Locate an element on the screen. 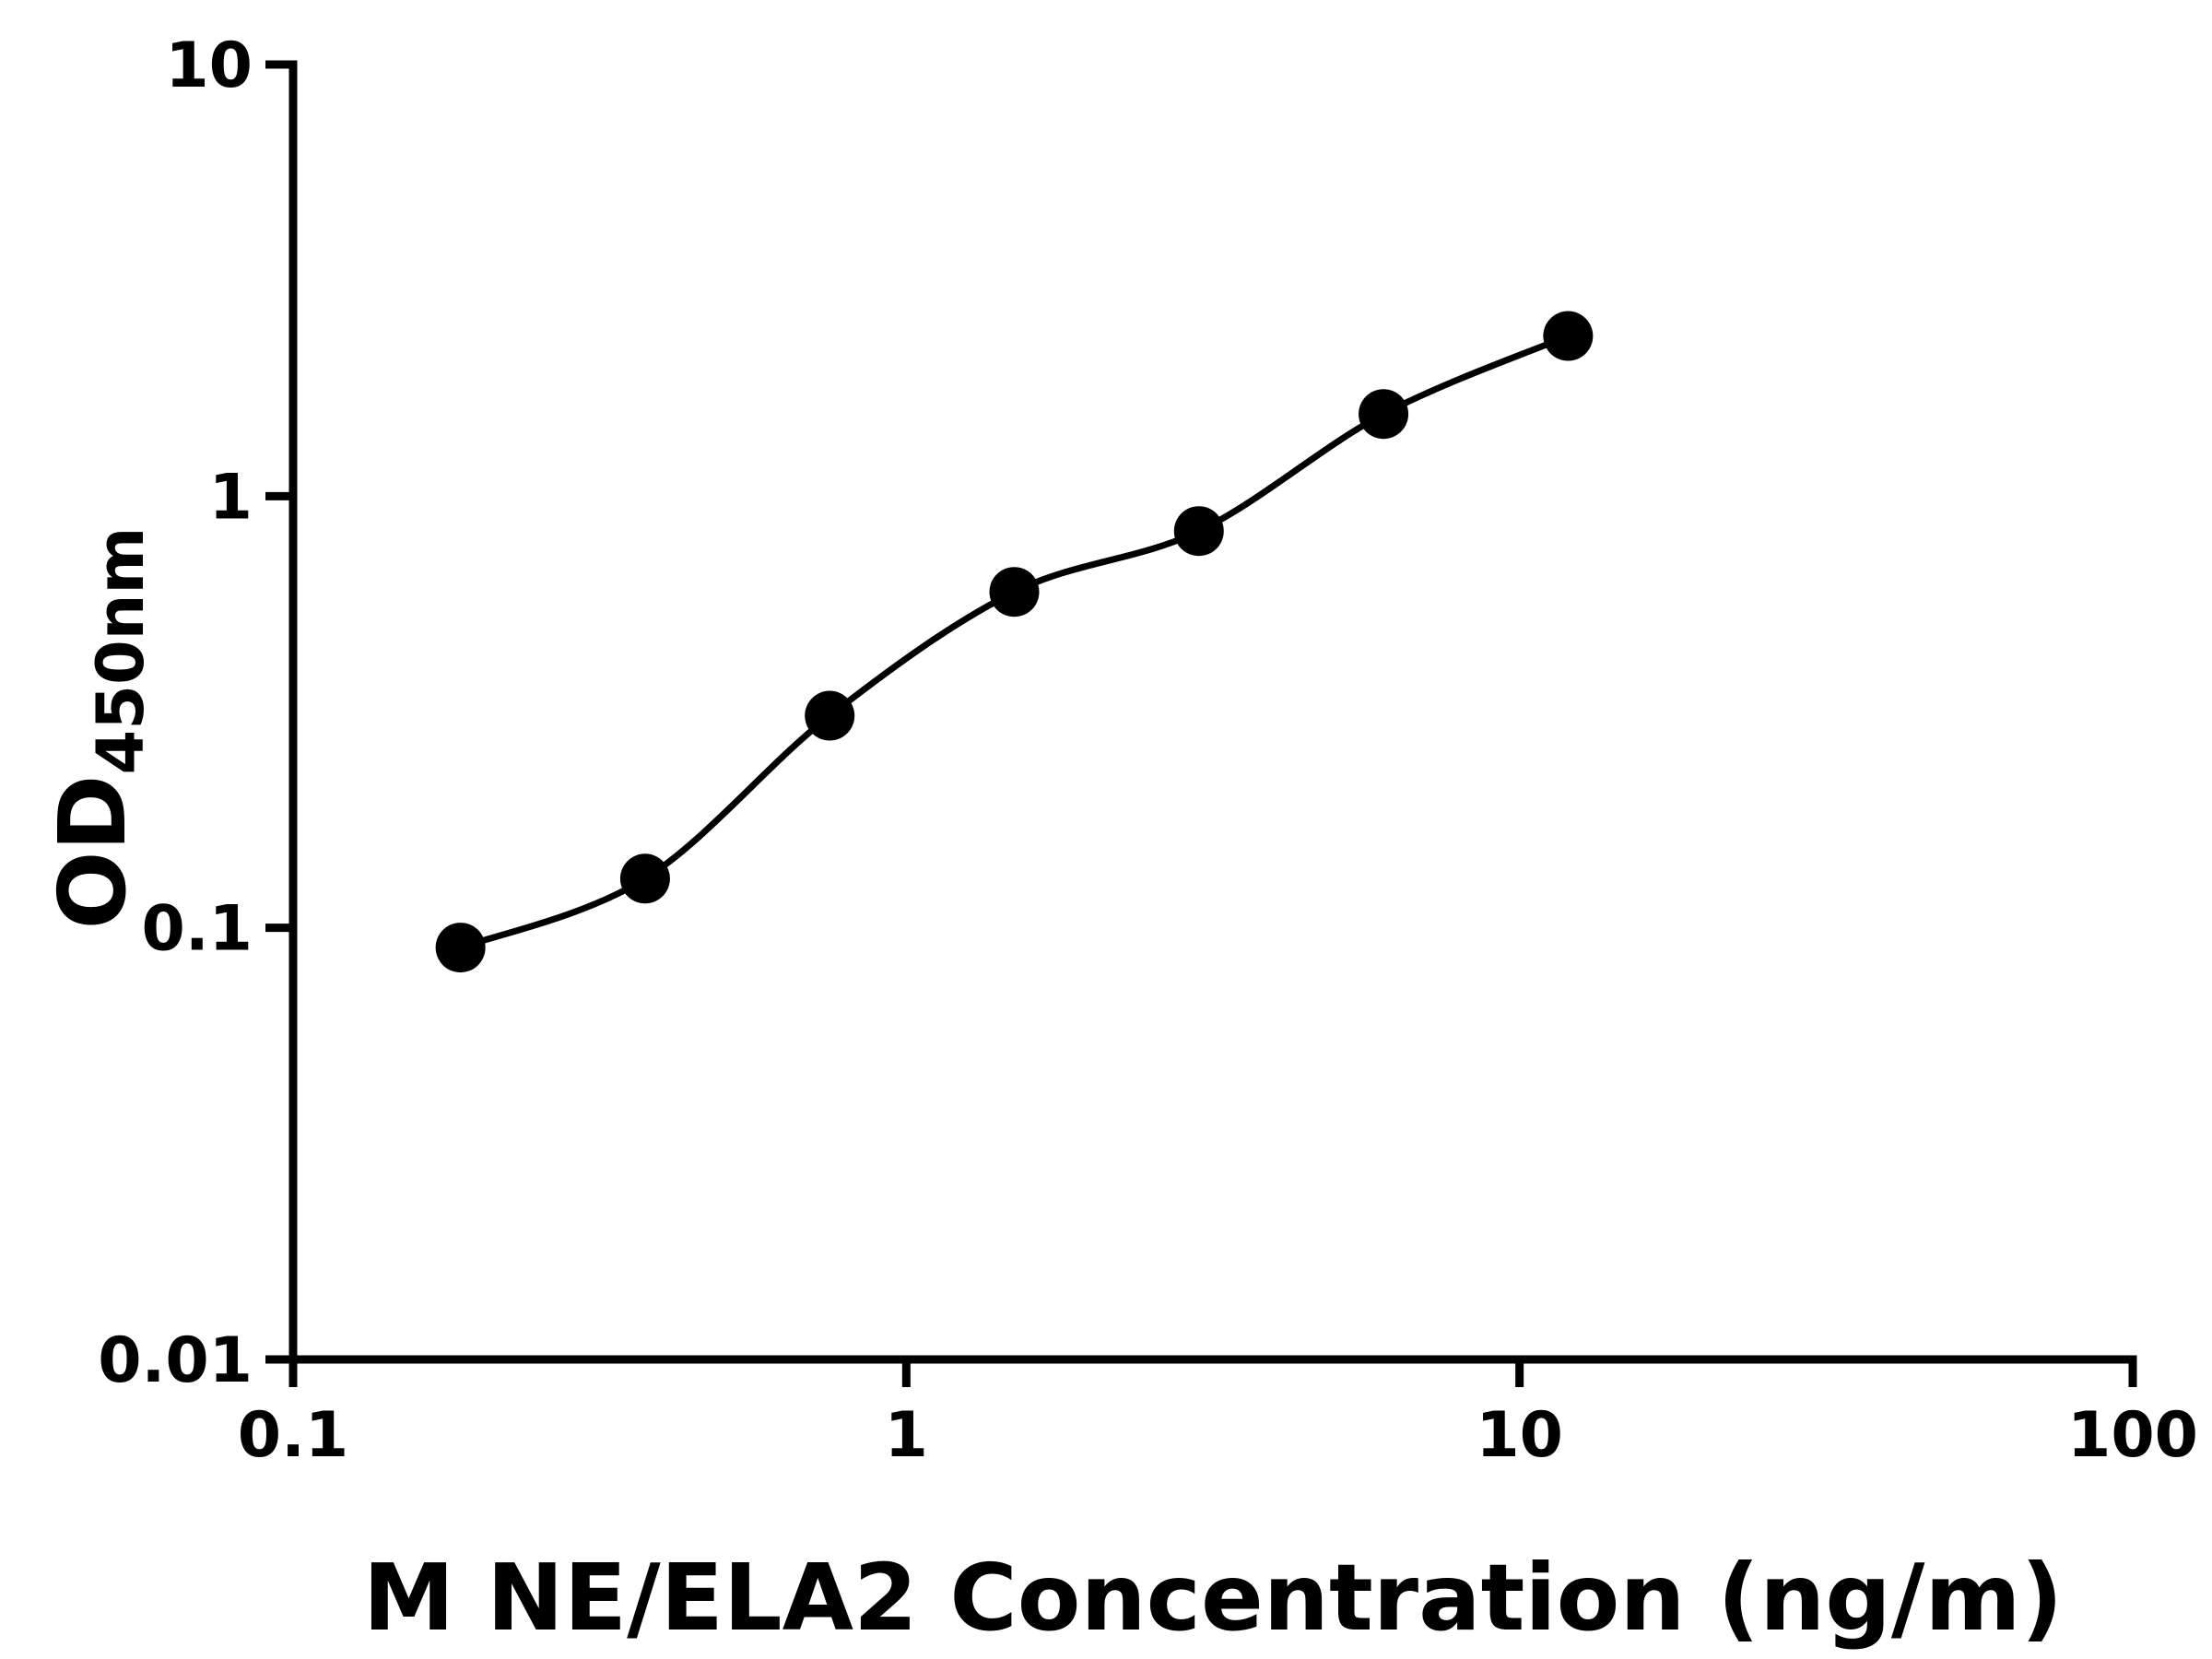 This screenshot has width=2212, height=1659. y-axis-title: OD450nm is located at coordinates (99, 728).